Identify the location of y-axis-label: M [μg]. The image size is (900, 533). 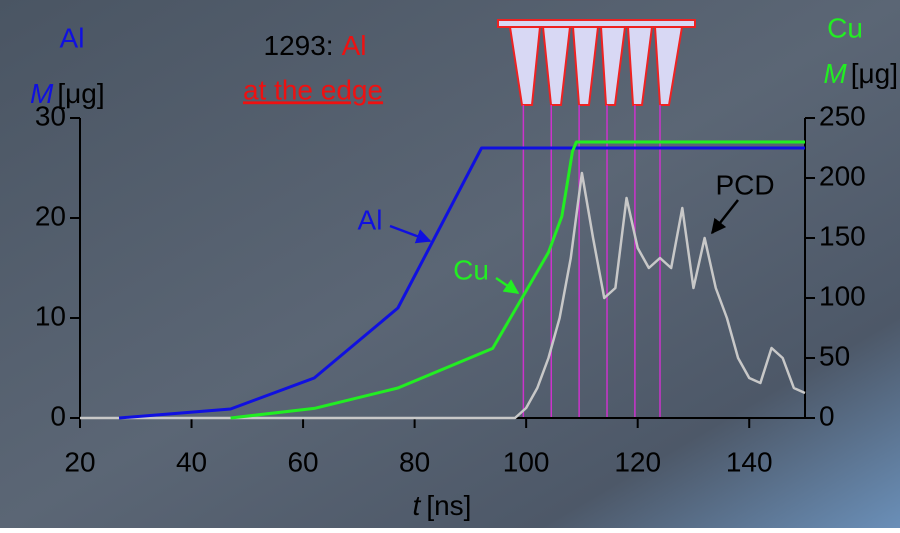
(67, 93).